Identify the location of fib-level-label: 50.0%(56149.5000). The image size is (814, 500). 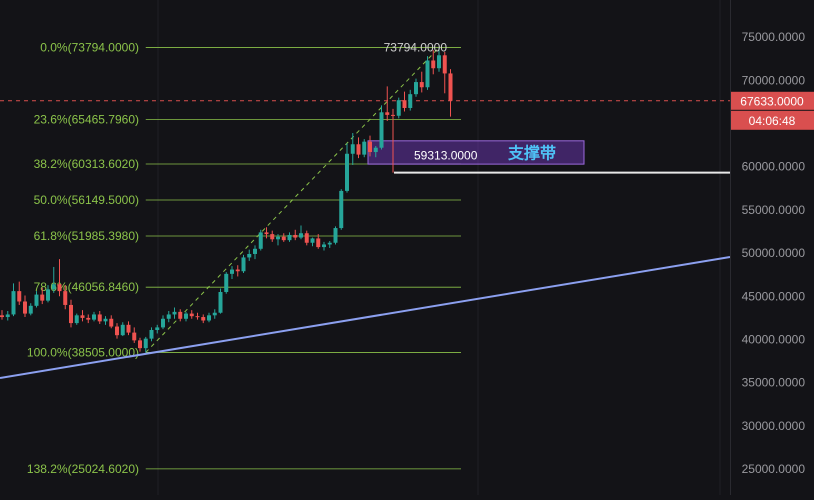
(86, 200).